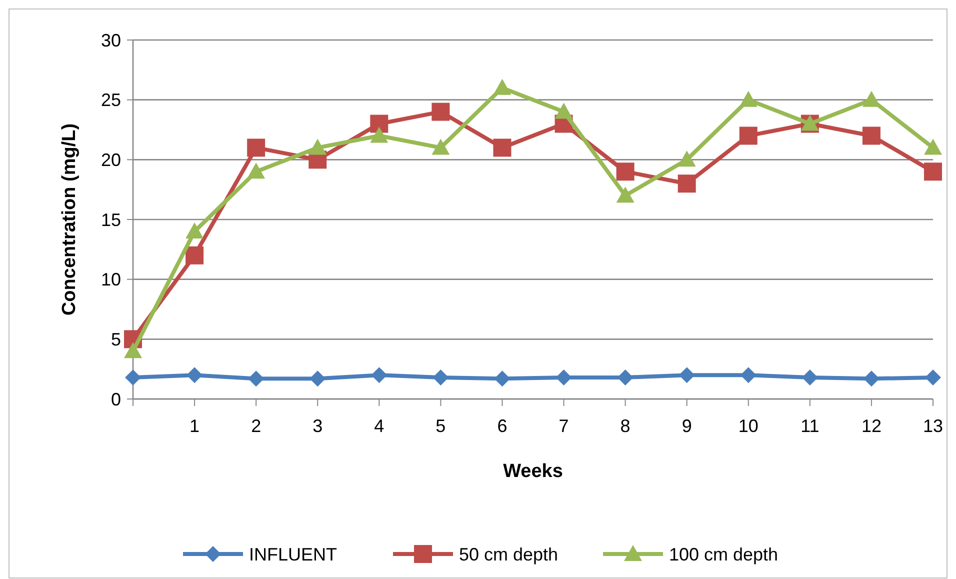  Describe the element at coordinates (748, 426) in the screenshot. I see `x-tick-label: 10` at that location.